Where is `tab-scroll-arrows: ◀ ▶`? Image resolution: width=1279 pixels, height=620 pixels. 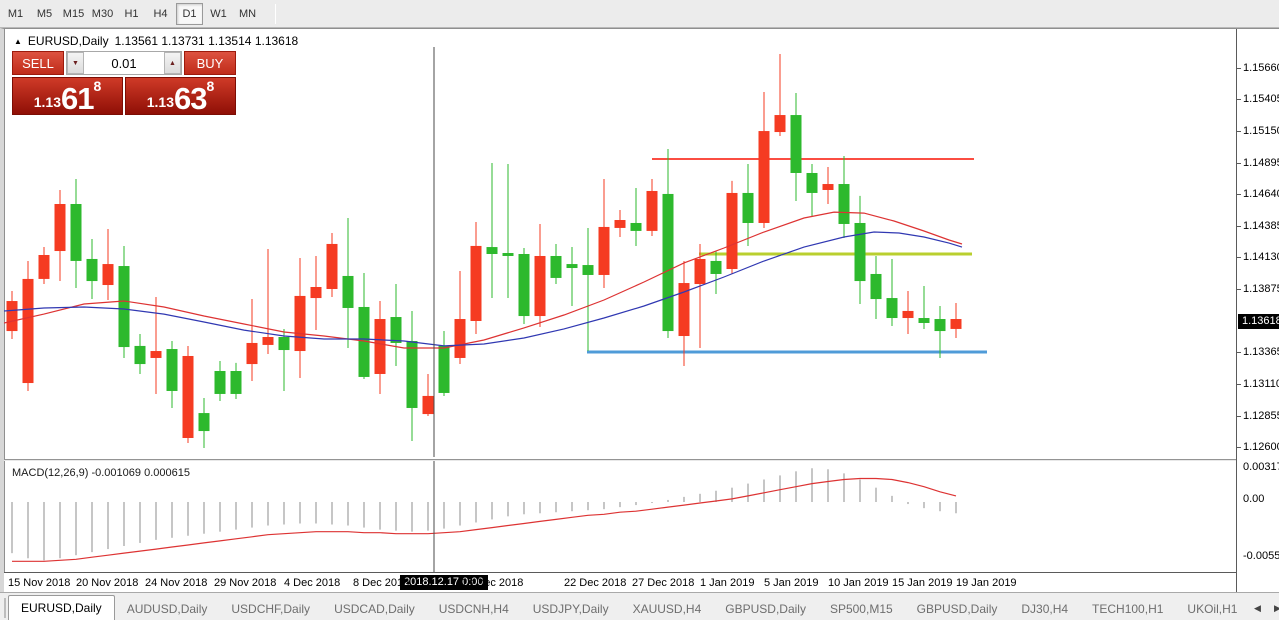 tab-scroll-arrows: ◀ ▶ is located at coordinates (1264, 610).